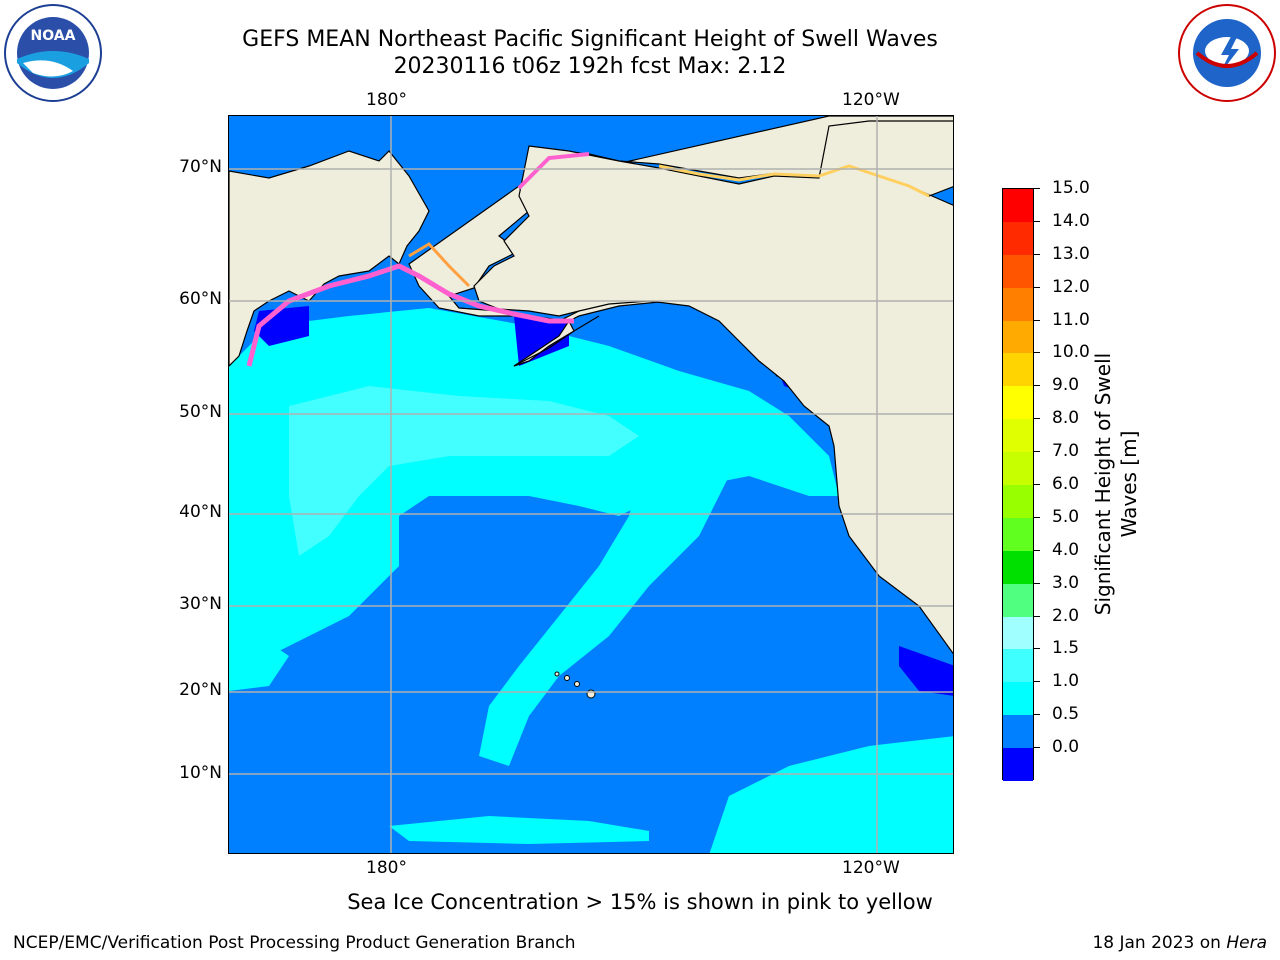  I want to click on colorbar-label: 2.0, so click(1066, 615).